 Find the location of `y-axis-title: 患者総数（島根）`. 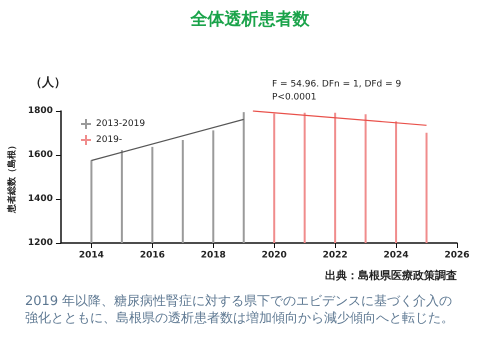

y-axis-title: 患者総数（島根） is located at coordinates (12, 177).